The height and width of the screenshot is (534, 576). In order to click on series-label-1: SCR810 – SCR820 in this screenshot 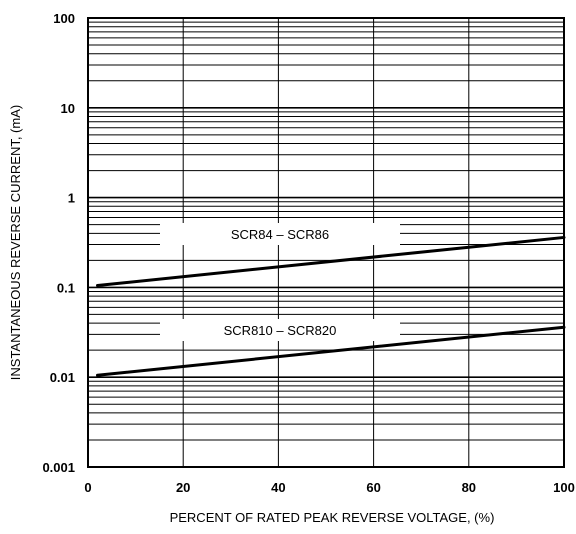, I will do `click(280, 330)`.